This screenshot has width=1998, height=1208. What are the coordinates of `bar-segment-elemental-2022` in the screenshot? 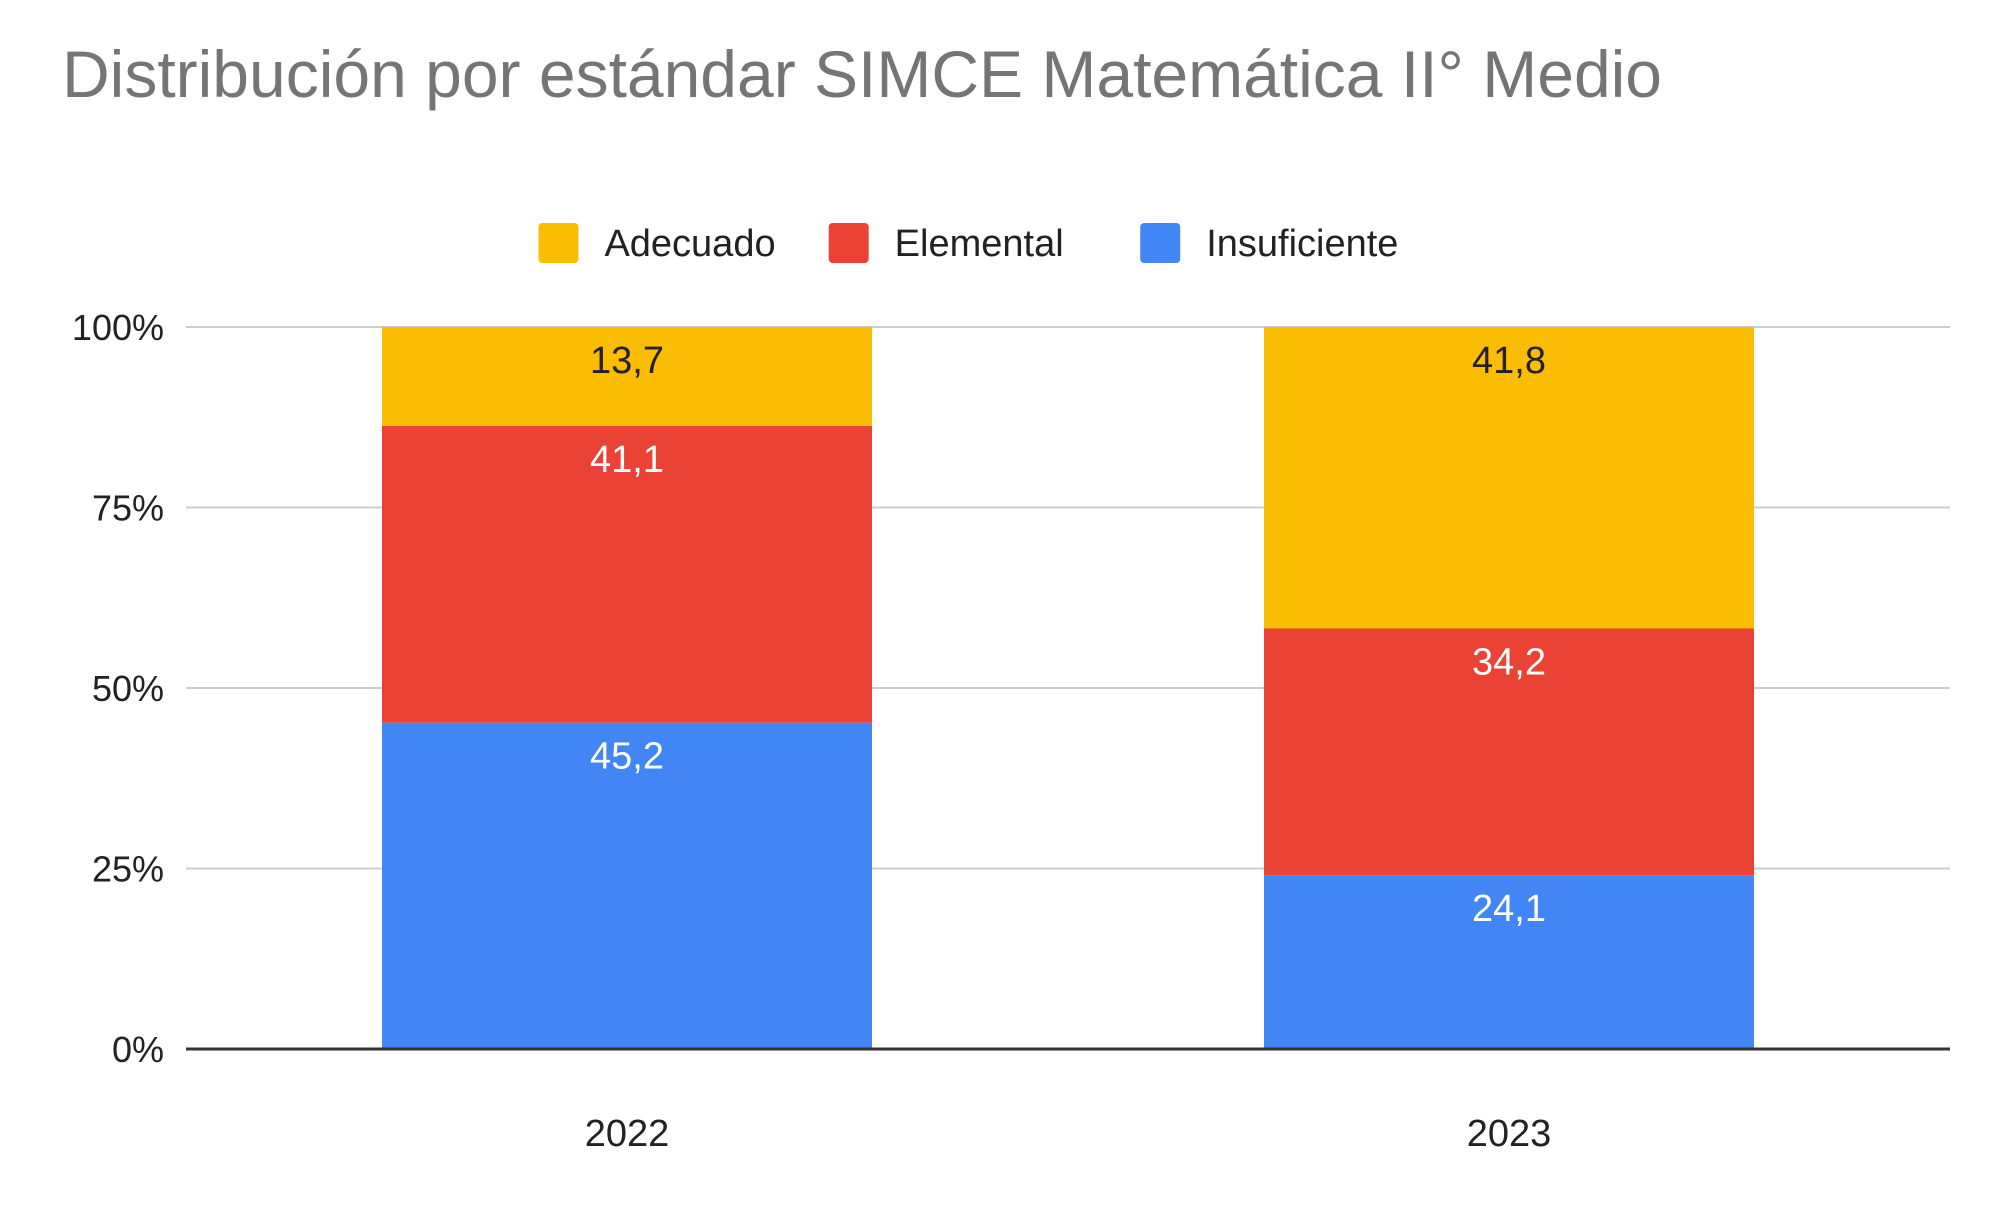 It's located at (627, 574).